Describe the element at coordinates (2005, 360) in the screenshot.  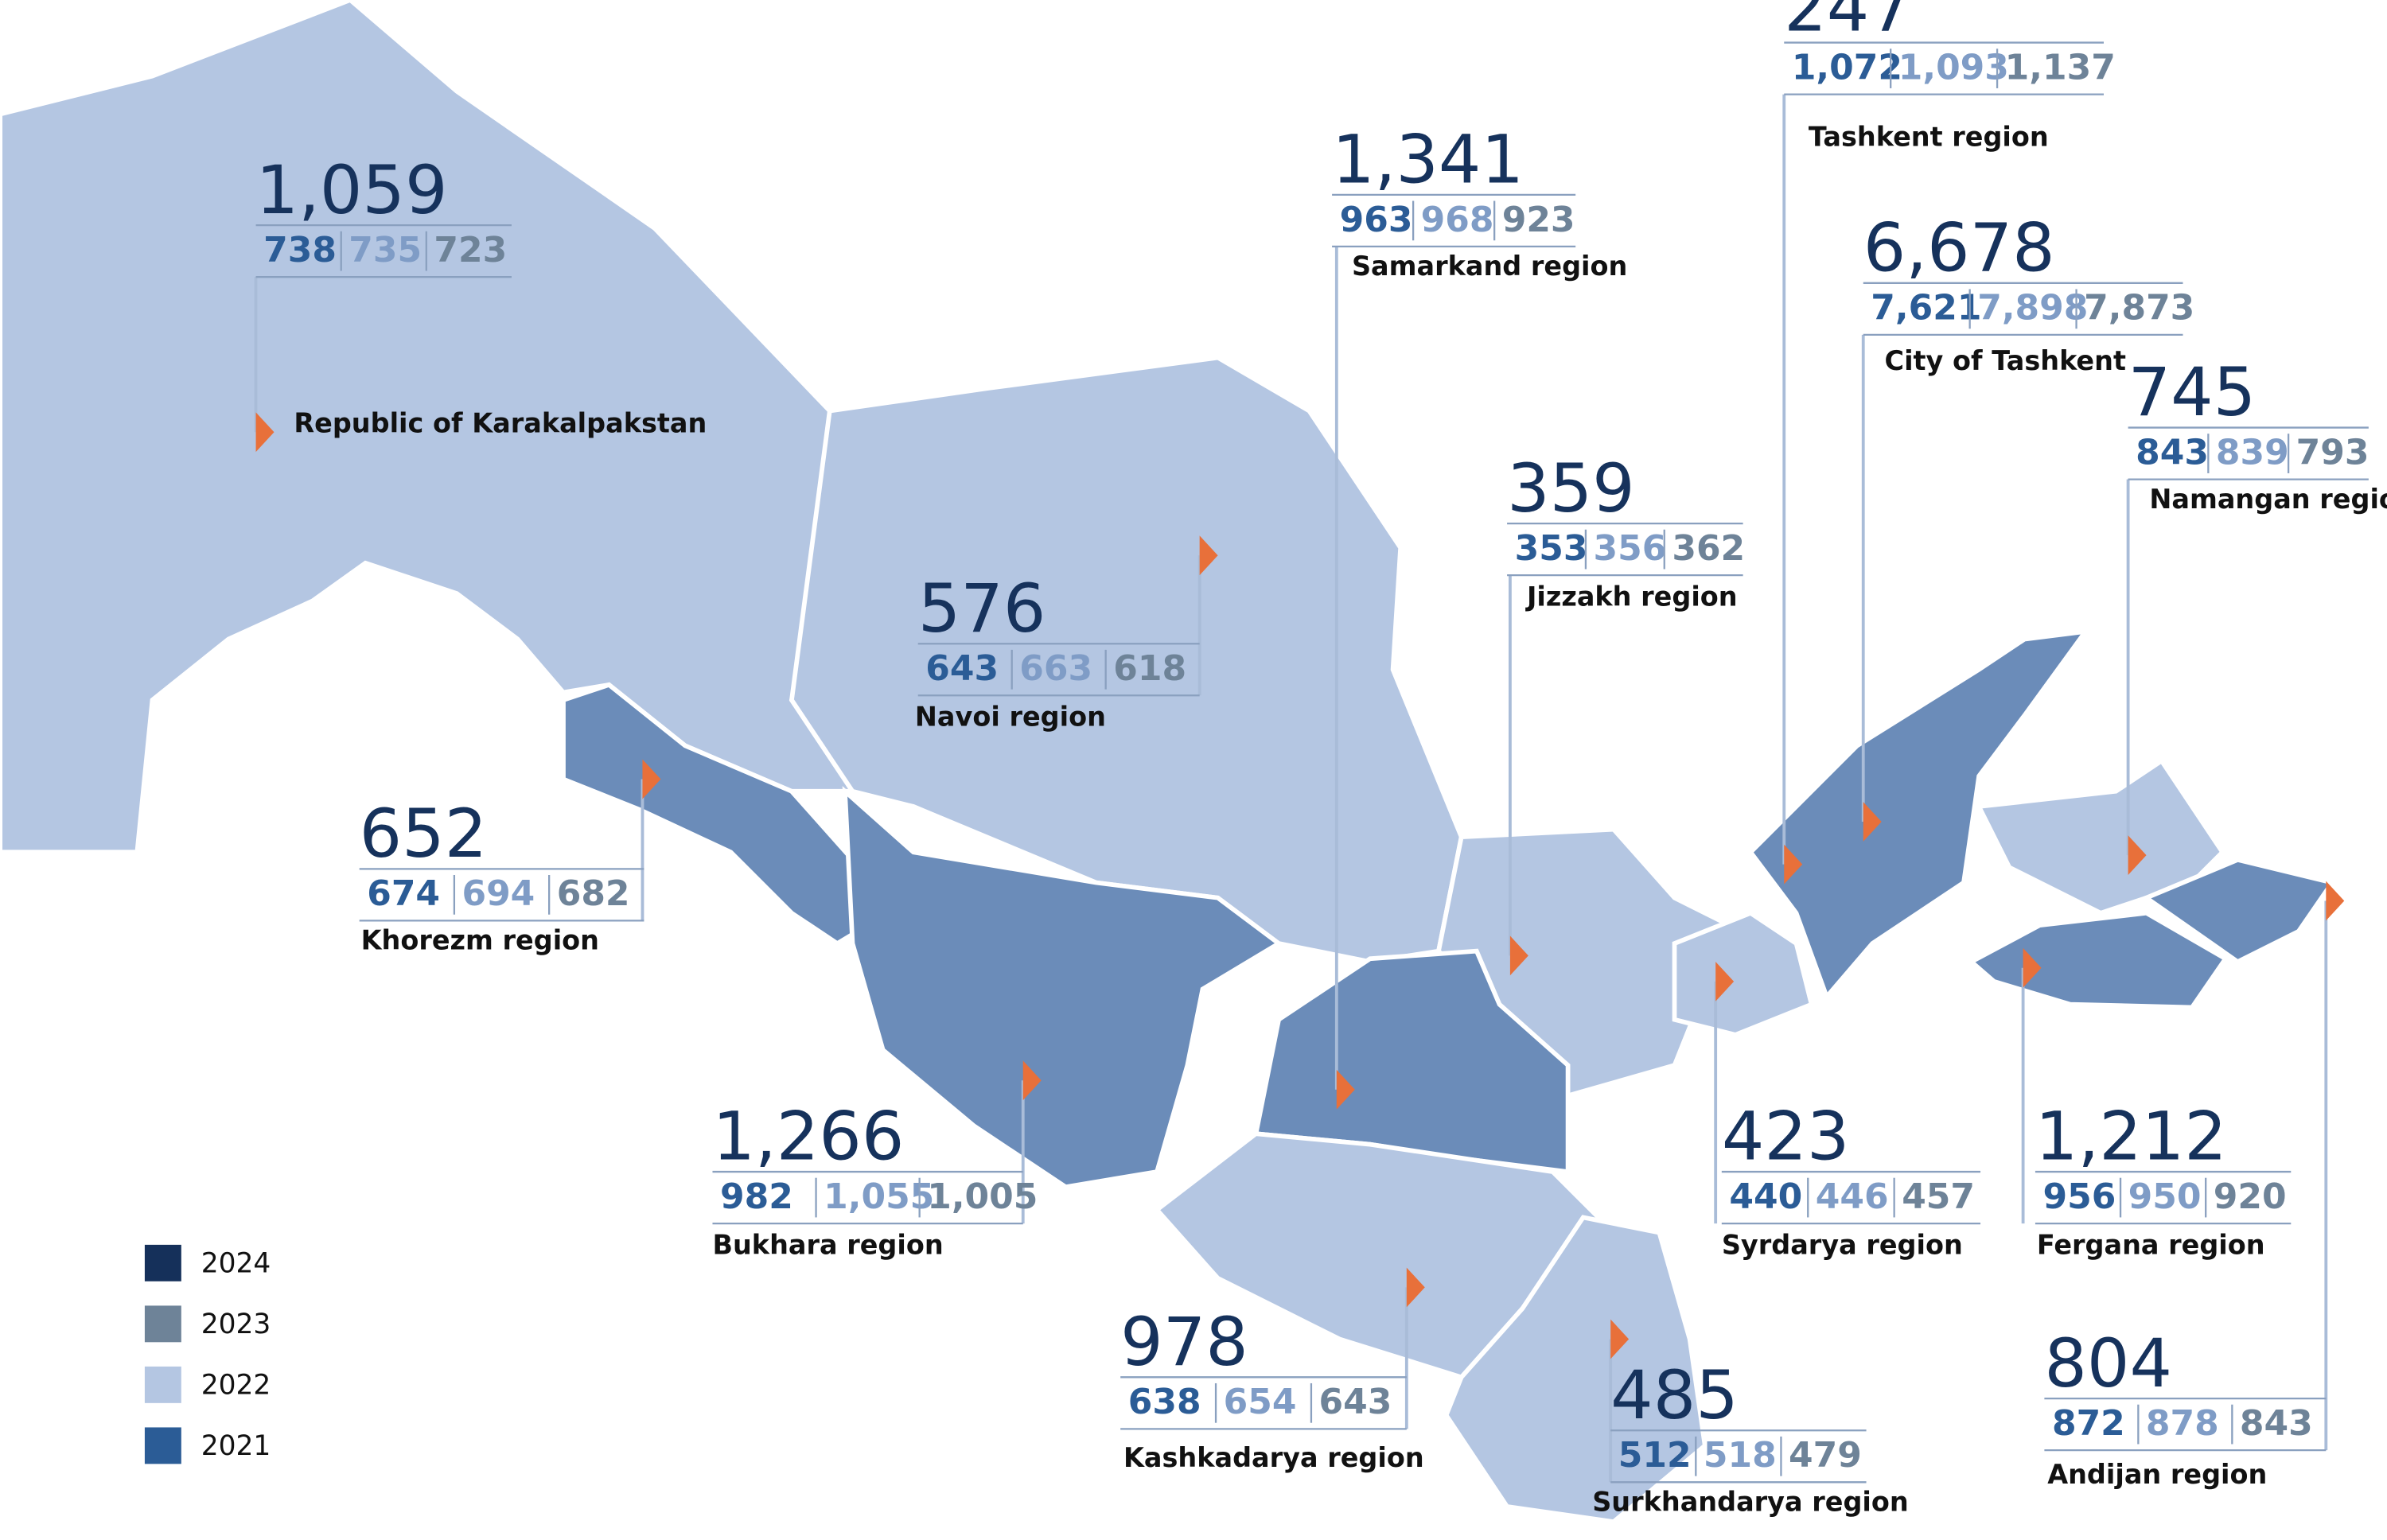
I see `region-name: City of Tashkent` at that location.